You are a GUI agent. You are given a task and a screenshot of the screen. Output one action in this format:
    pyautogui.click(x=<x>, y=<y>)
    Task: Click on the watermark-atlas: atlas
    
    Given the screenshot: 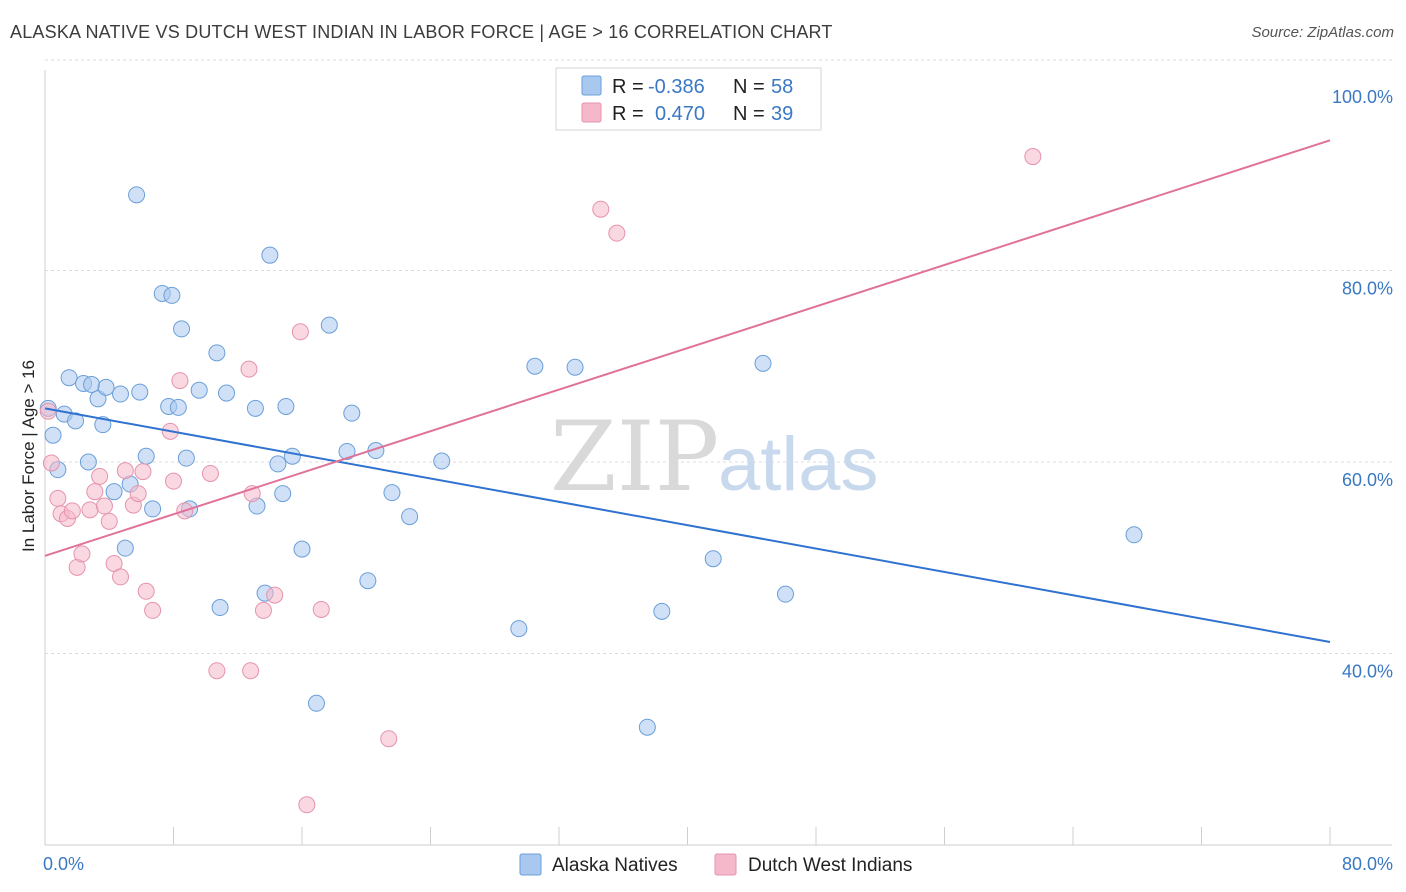 What is the action you would take?
    pyautogui.click(x=798, y=464)
    